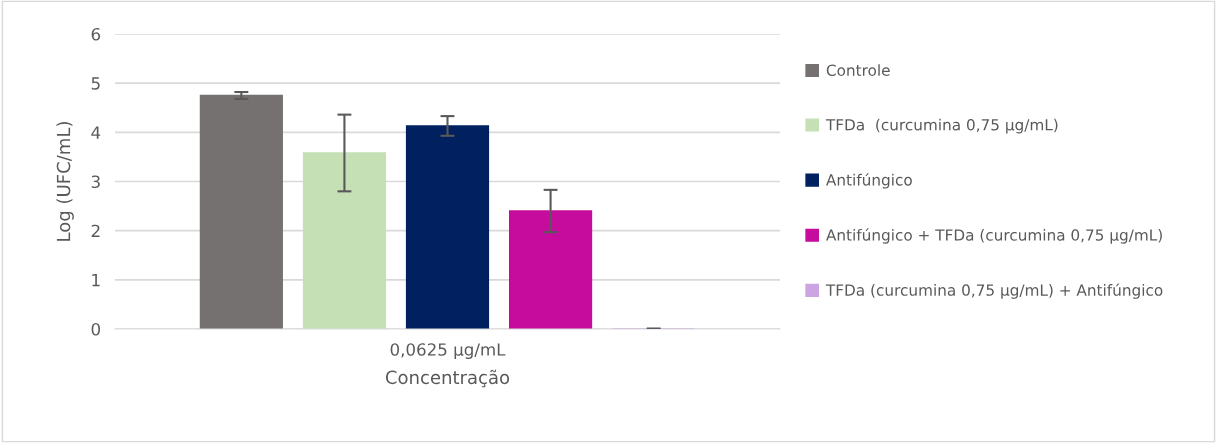  Describe the element at coordinates (994, 236) in the screenshot. I see `legend-label: Antifúngico + TFDa (curcumina 0,75 µg/mL)` at that location.